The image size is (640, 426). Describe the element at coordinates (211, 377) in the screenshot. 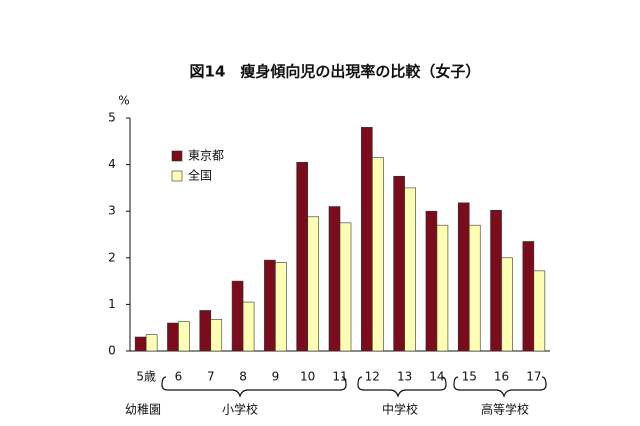

I see `x-tick-label: 7` at that location.